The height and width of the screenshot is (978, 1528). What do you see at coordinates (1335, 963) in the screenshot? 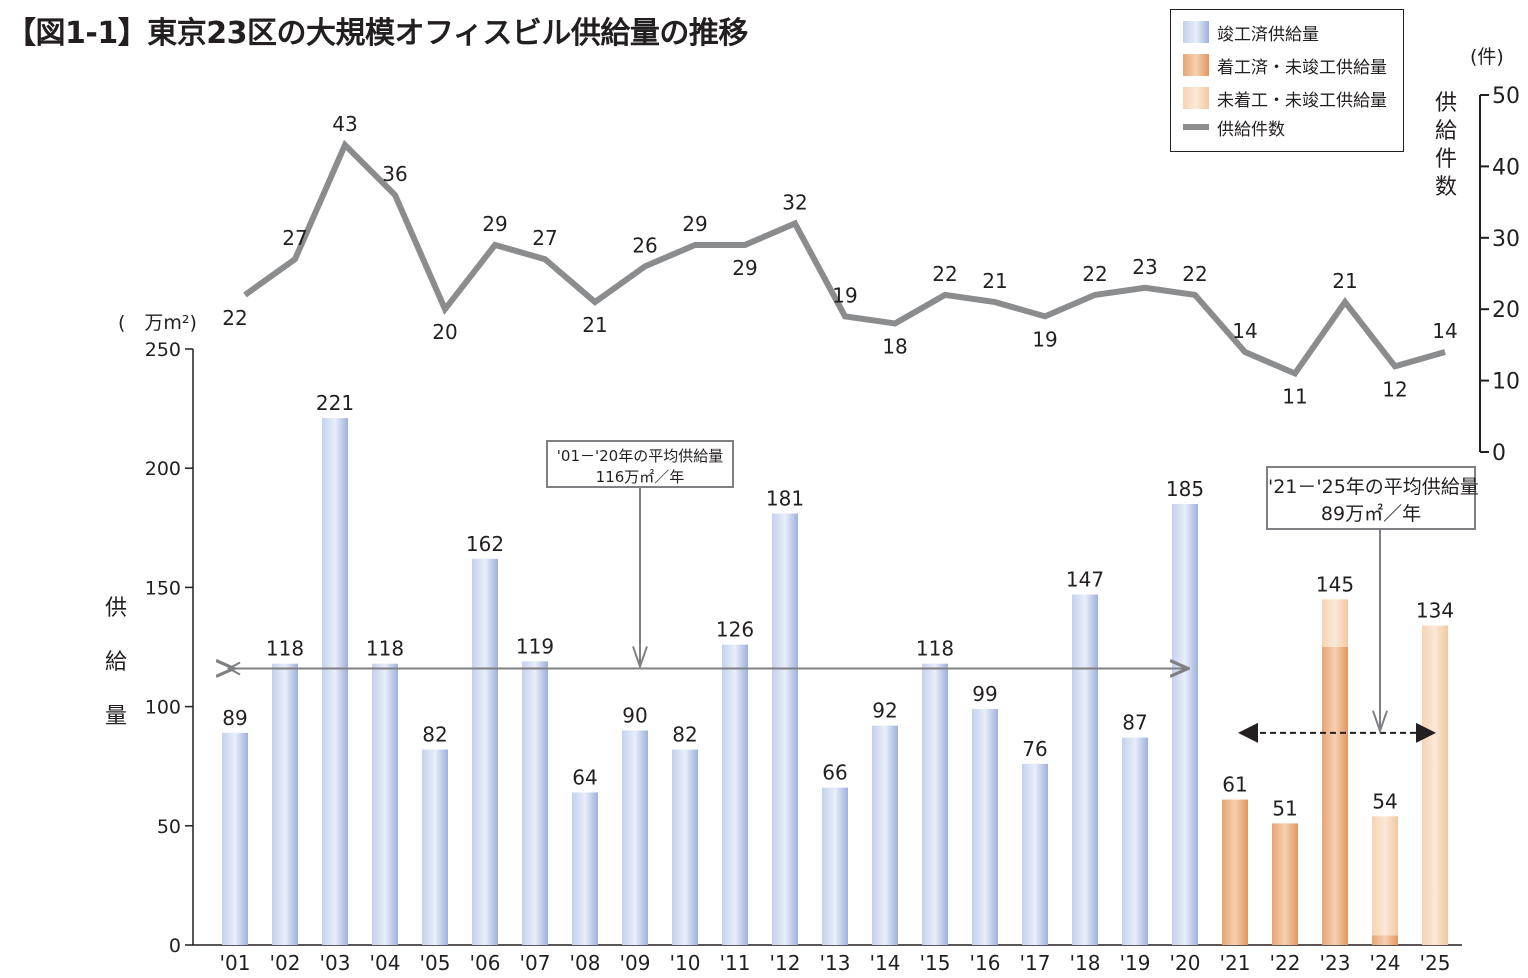
I see `x-axis-tick-label: '23` at bounding box center [1335, 963].